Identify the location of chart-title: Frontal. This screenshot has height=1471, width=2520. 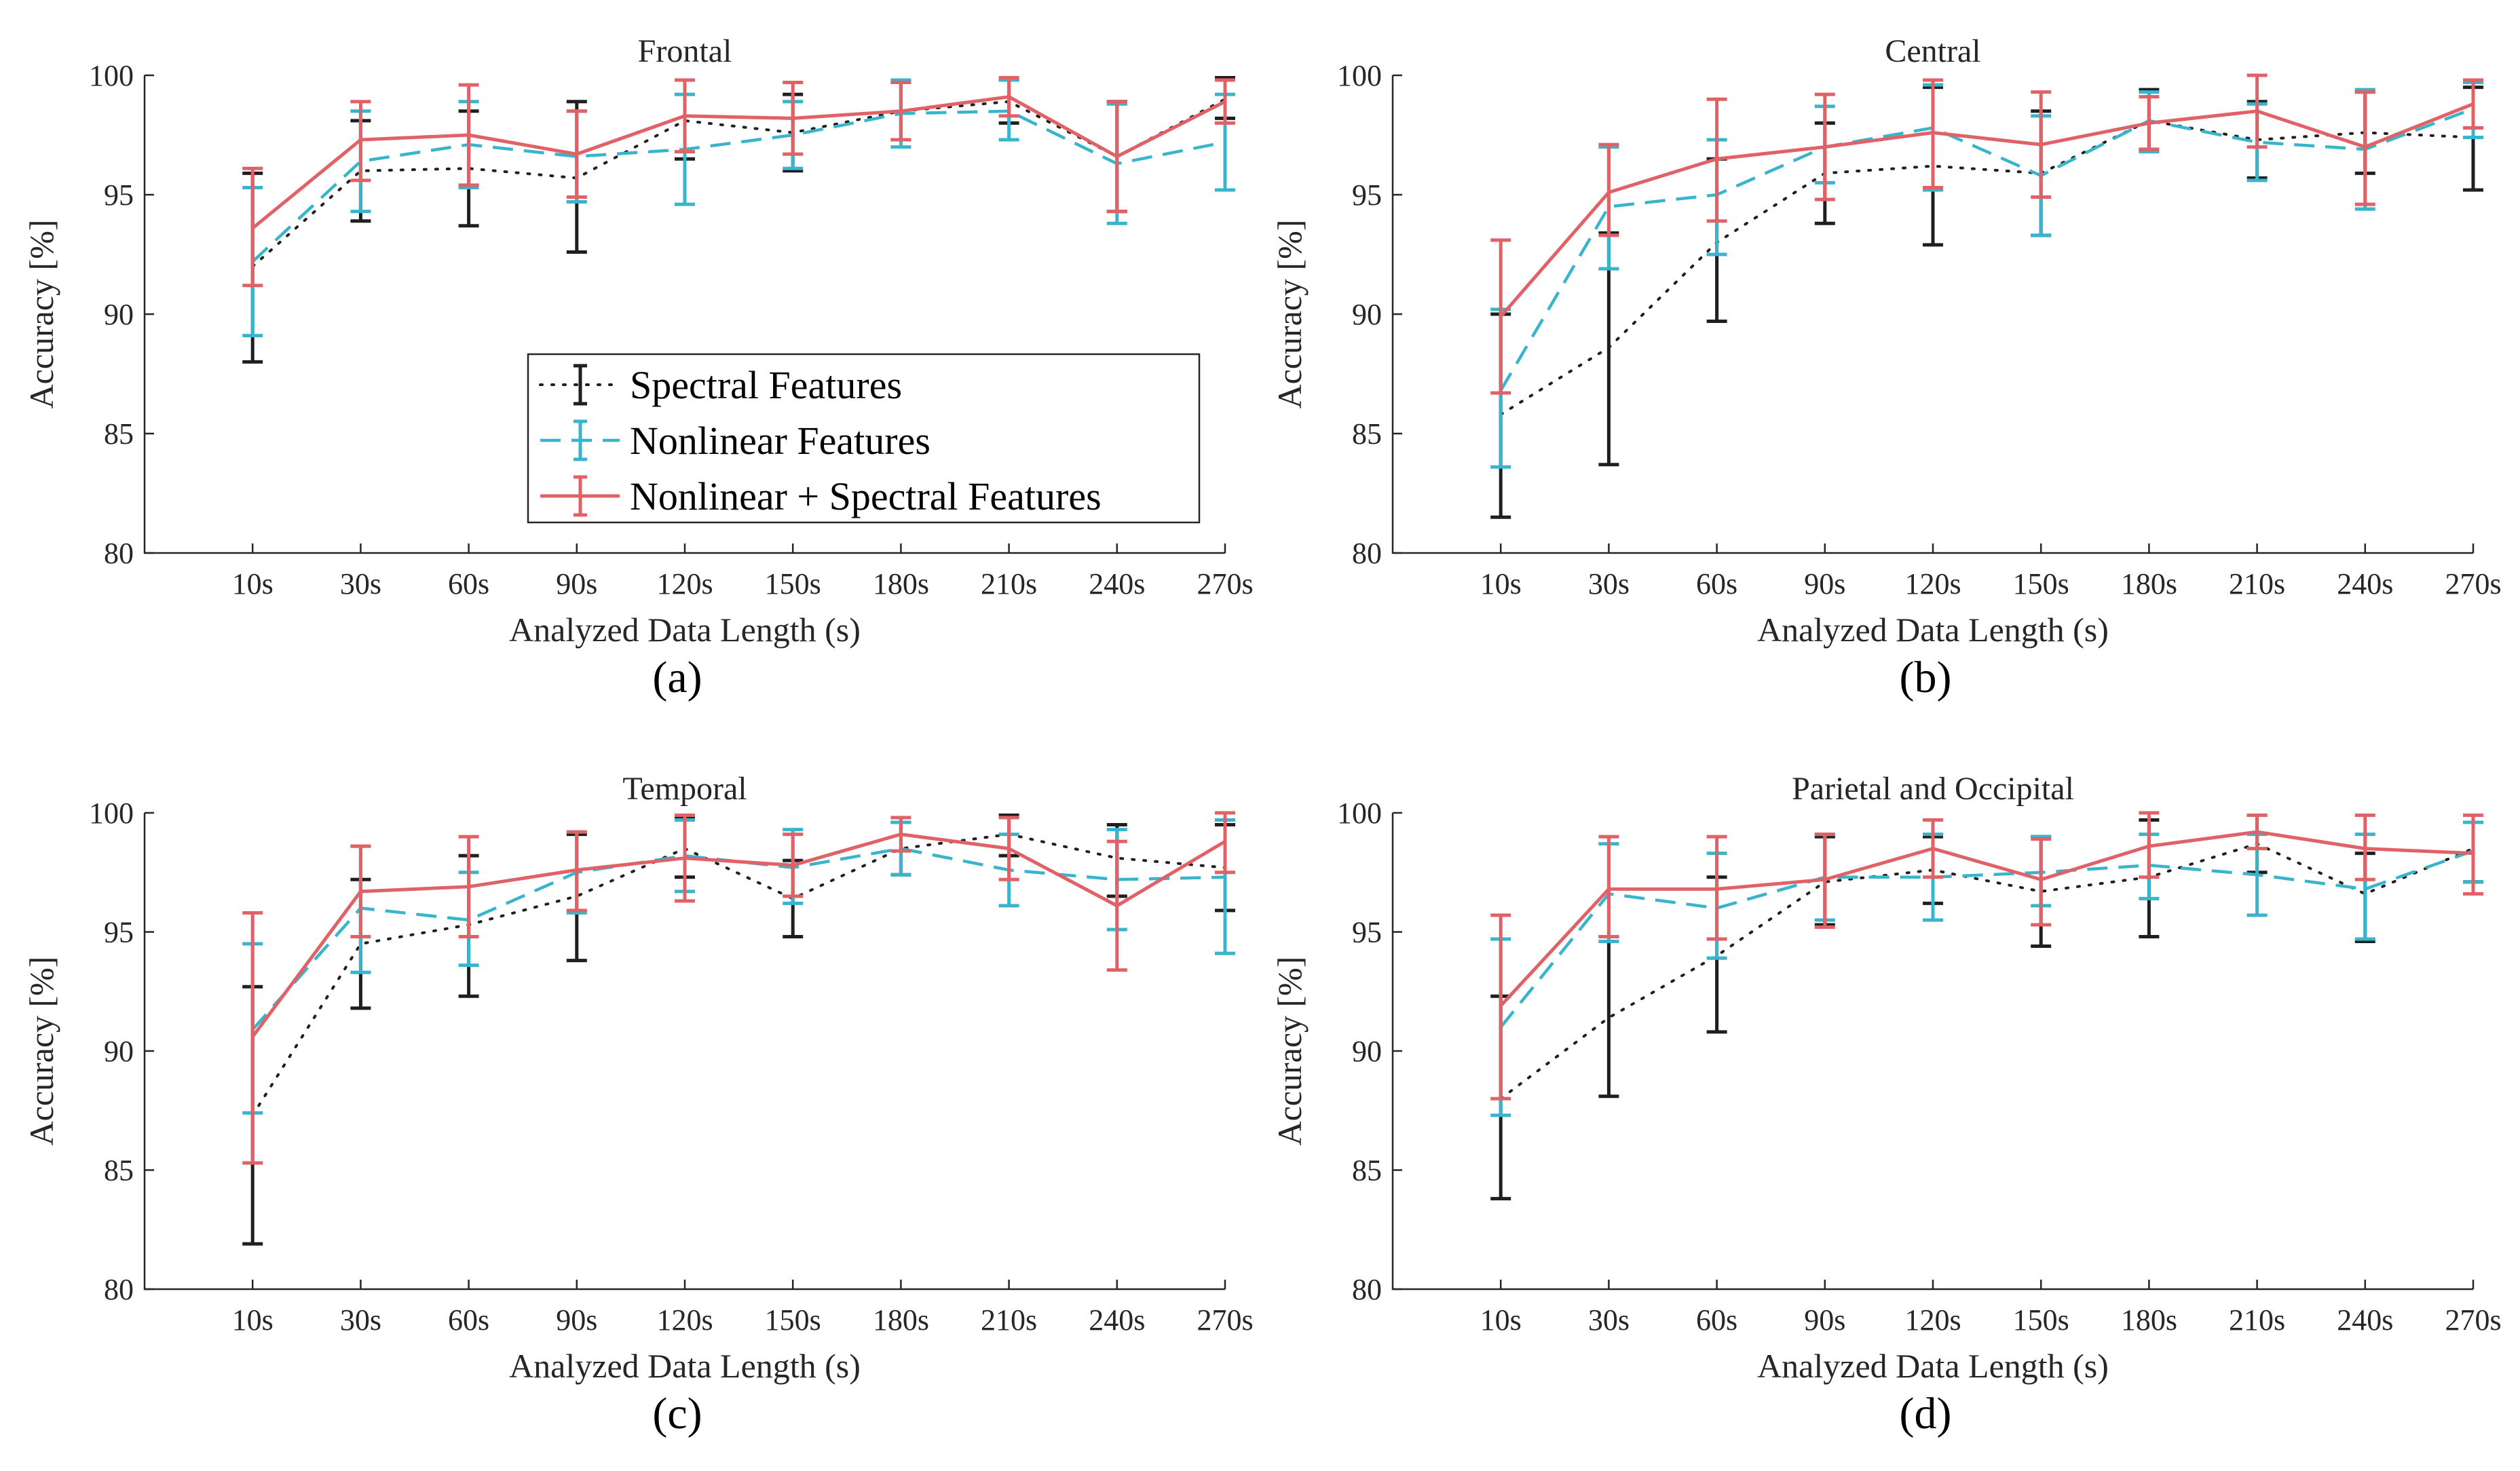
(685, 51).